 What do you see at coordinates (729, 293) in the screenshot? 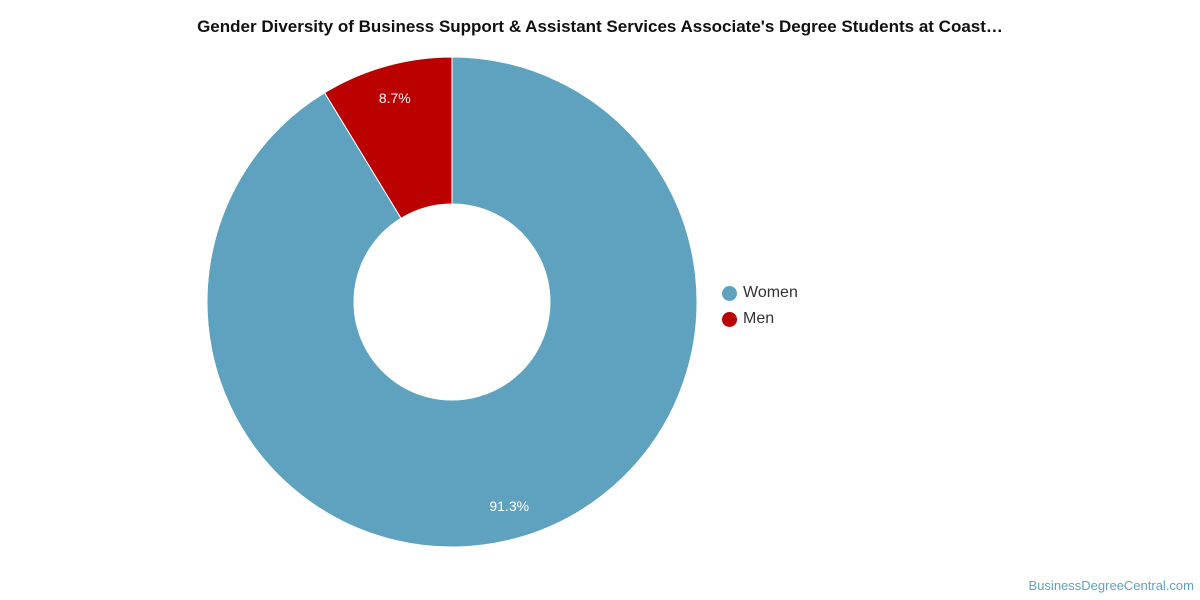
I see `legend-swatch-women` at bounding box center [729, 293].